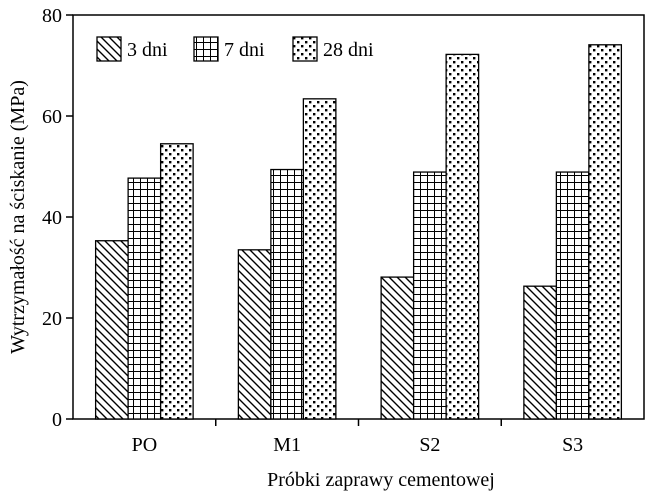  What do you see at coordinates (52, 16) in the screenshot?
I see `y-tick-label: 80` at bounding box center [52, 16].